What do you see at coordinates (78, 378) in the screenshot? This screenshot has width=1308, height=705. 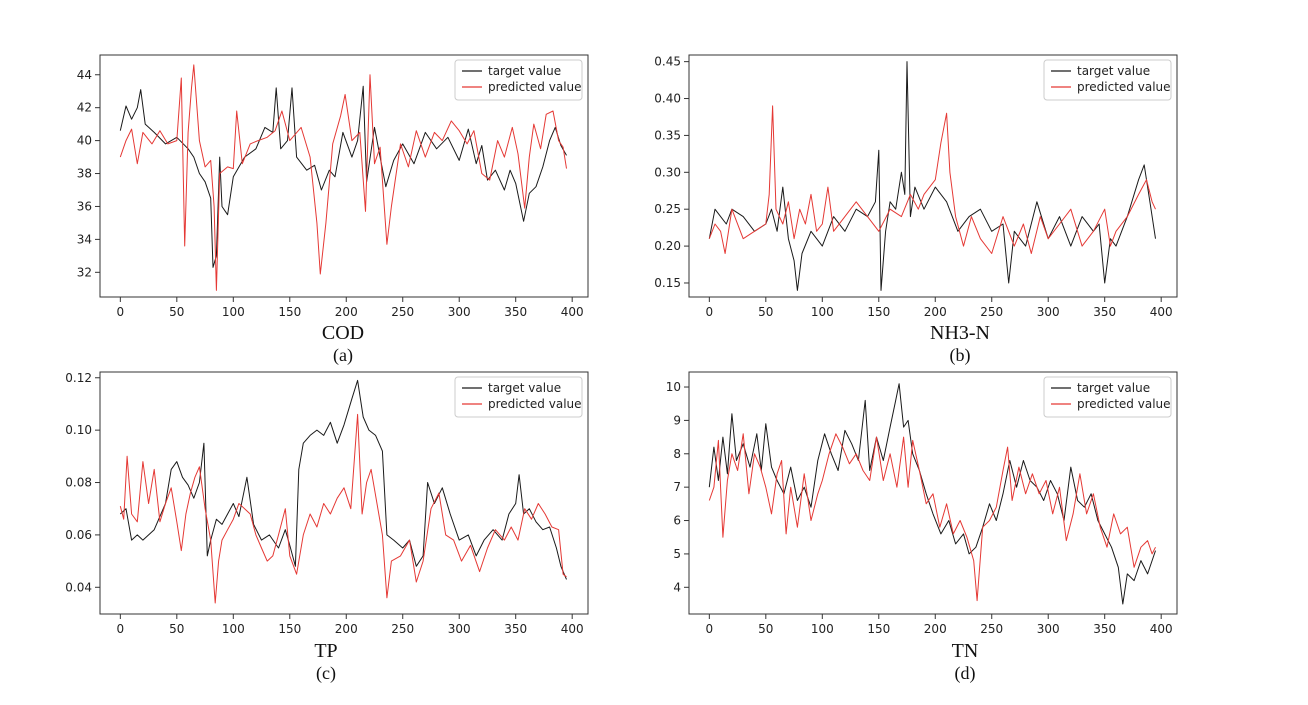 I see `y-tick-label: 0.12` at bounding box center [78, 378].